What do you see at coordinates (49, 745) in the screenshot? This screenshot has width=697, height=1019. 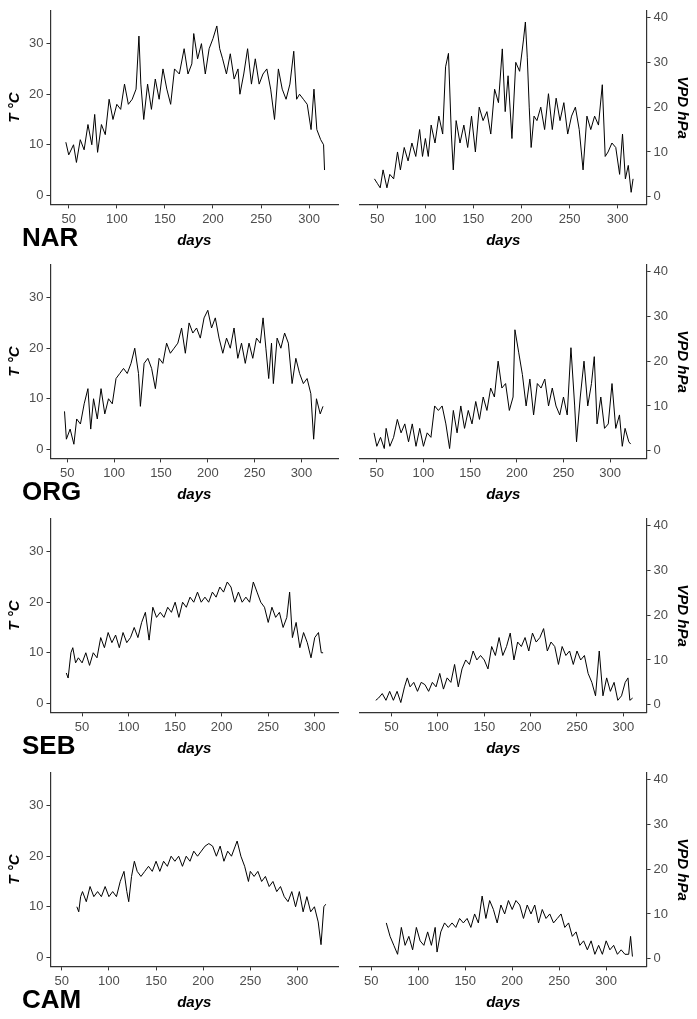 I see `text: SEB` at bounding box center [49, 745].